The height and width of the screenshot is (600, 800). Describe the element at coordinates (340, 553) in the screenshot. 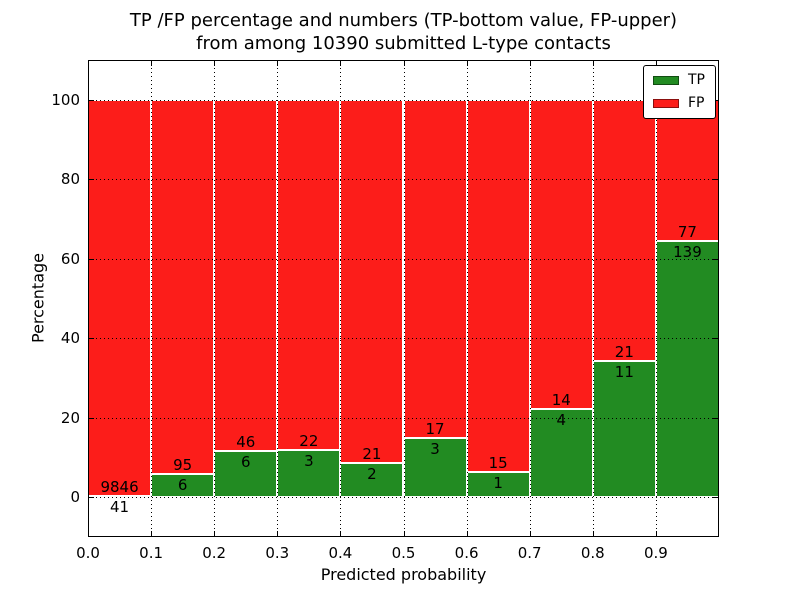

I see `x-tick-label: 0.4` at that location.